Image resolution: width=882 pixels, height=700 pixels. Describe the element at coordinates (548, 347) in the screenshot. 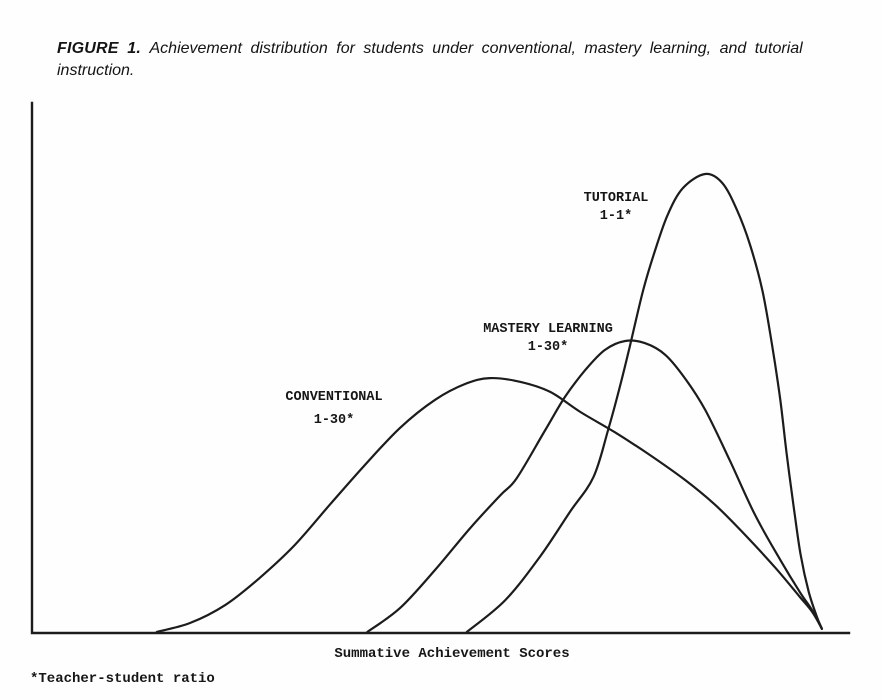

I see `mastery-learning-annotation-ratio: 1-30*` at that location.